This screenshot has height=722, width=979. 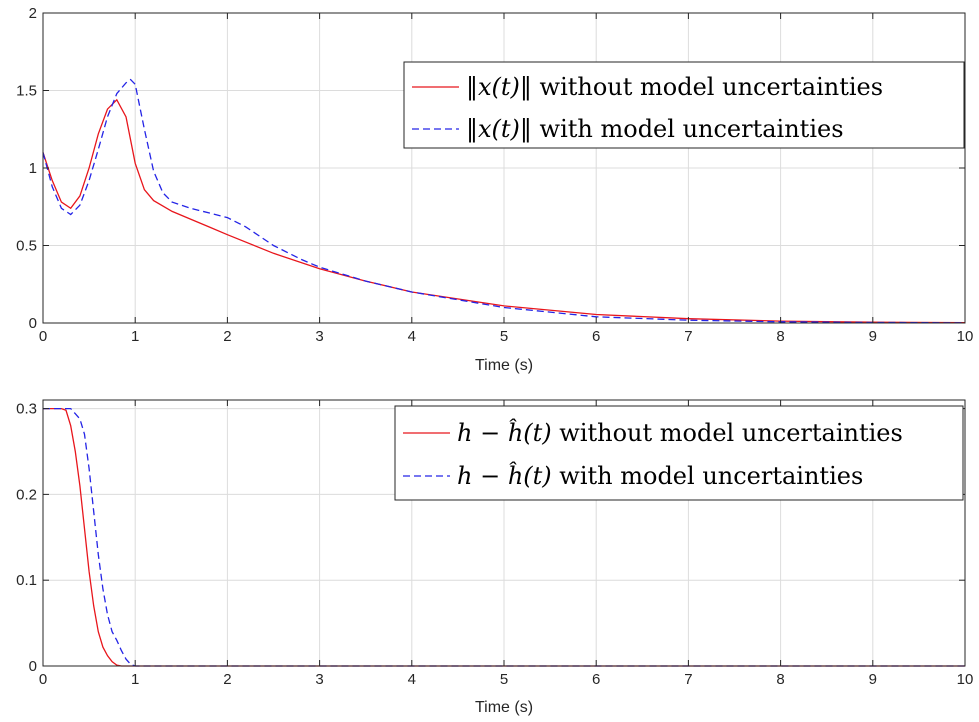 What do you see at coordinates (26, 246) in the screenshot?
I see `y-tick-label: 0.5` at bounding box center [26, 246].